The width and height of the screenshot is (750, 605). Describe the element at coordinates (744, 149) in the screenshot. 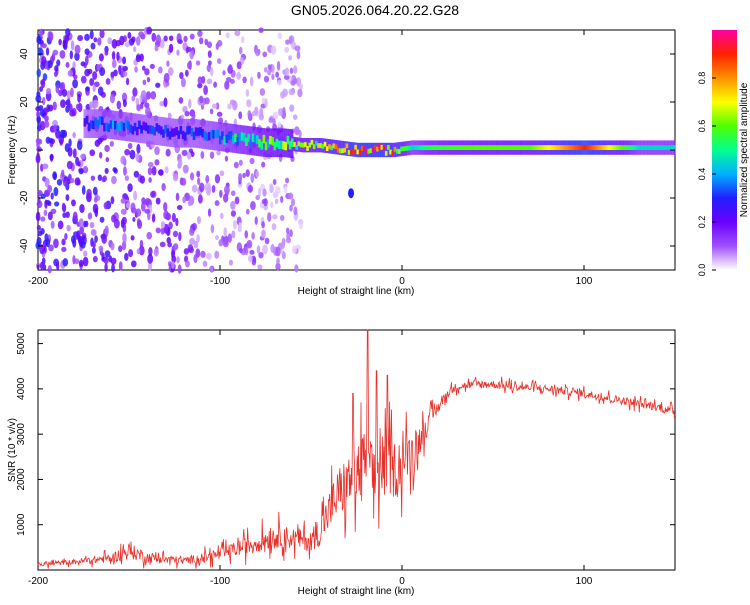

I see `colorbar-label: Normalized spectral amplitude` at that location.